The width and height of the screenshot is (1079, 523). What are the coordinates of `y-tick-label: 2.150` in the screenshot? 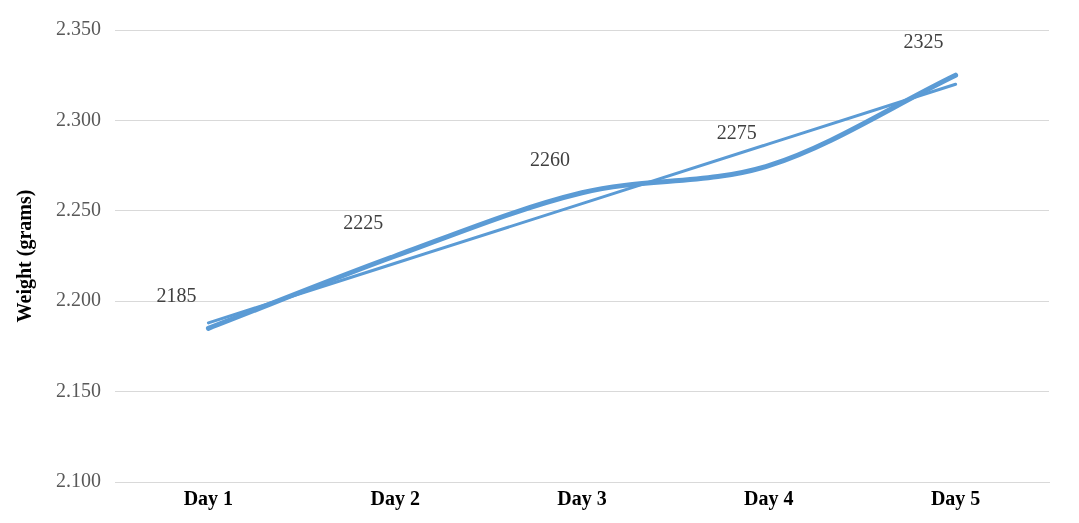 It's located at (78, 389).